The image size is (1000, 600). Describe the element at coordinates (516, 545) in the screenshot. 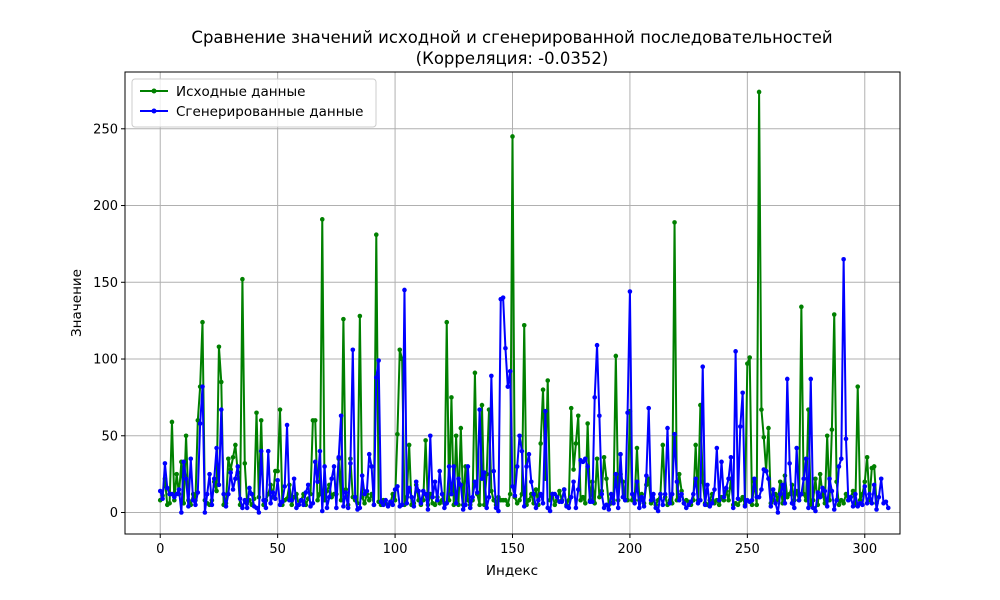

I see `x-axis-ticks: 0 50 100 150 200 250 300` at that location.